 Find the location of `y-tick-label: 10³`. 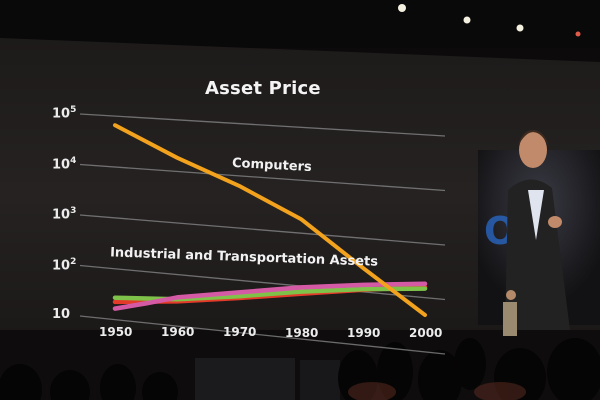

y-tick-label: 10³ is located at coordinates (64, 214).